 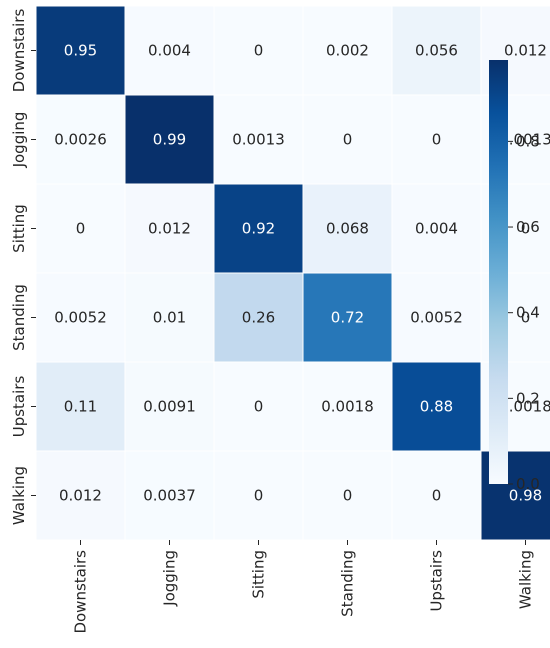 I want to click on cell-label-2-2: 0.92, so click(x=258, y=229).